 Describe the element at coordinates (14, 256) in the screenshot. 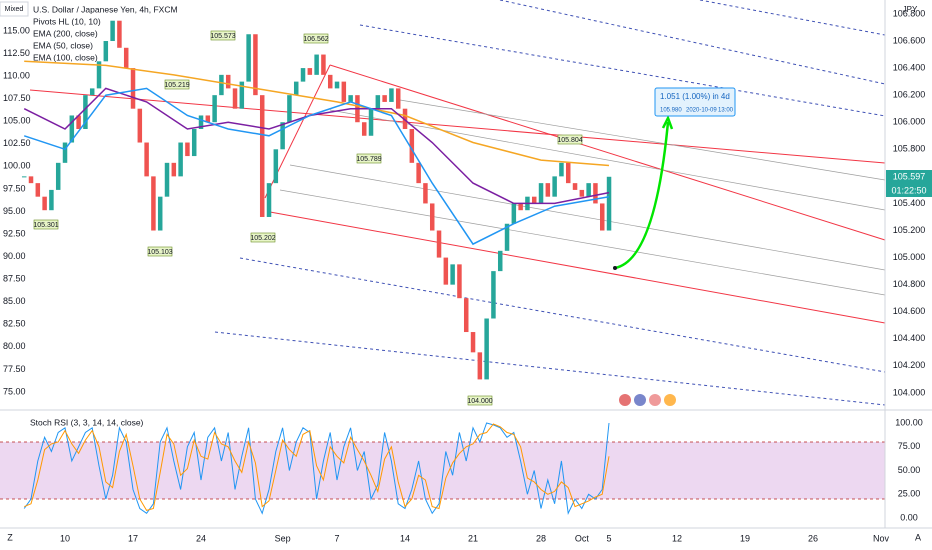

I see `y2-tick-label: 90.00` at that location.